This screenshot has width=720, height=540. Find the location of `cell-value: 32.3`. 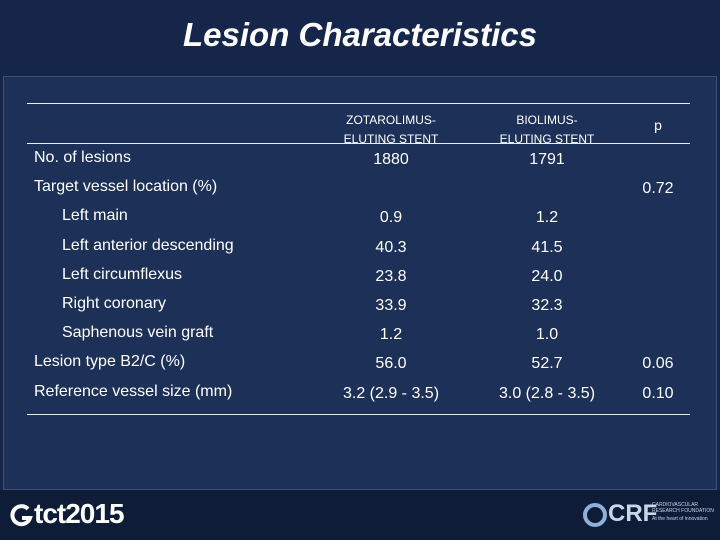

cell-value: 32.3 is located at coordinates (547, 305).